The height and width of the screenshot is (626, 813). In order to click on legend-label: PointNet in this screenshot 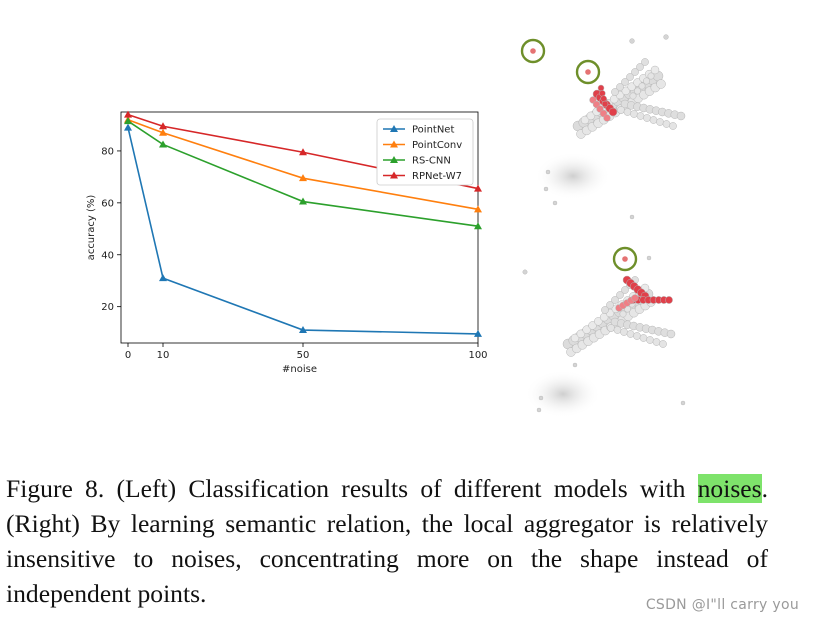, I will do `click(433, 130)`.